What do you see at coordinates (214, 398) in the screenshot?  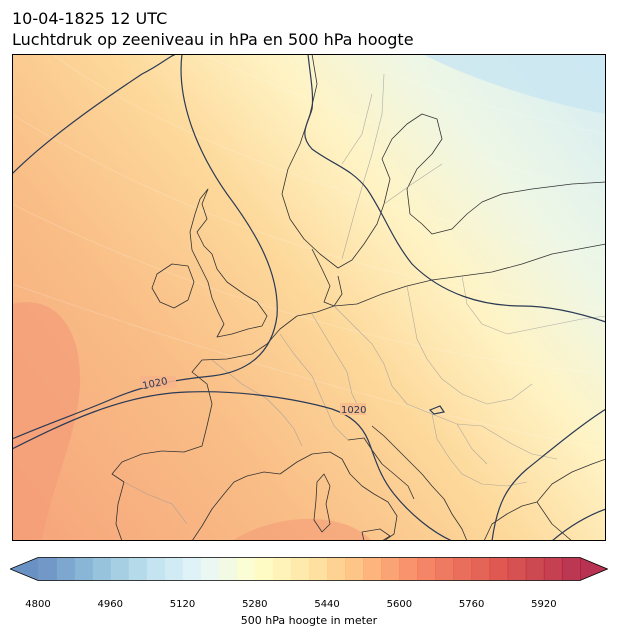 I see `france-west-coast` at bounding box center [214, 398].